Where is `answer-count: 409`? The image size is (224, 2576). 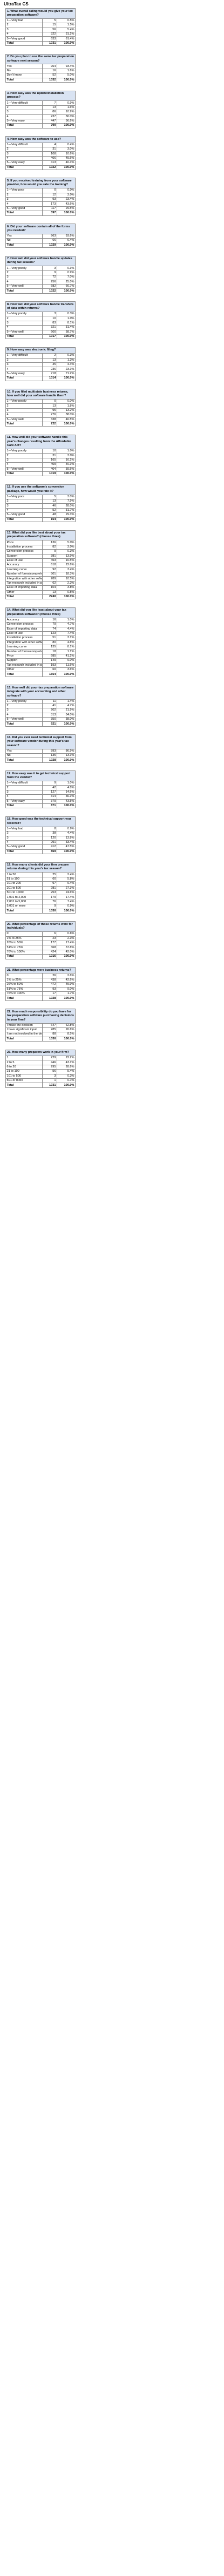 answer-count: 409 is located at coordinates (49, 465).